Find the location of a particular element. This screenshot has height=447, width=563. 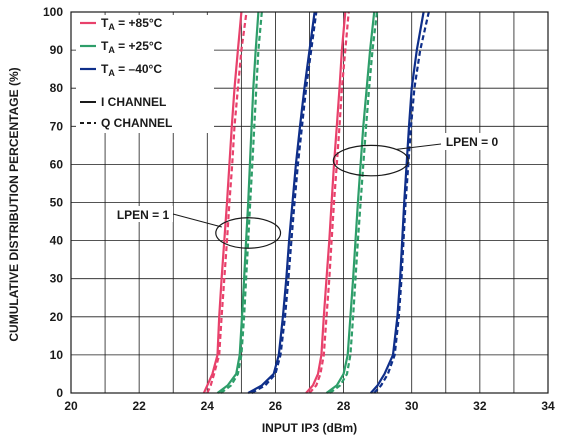

series-line-25C-lpen0-i is located at coordinates (350, 202).